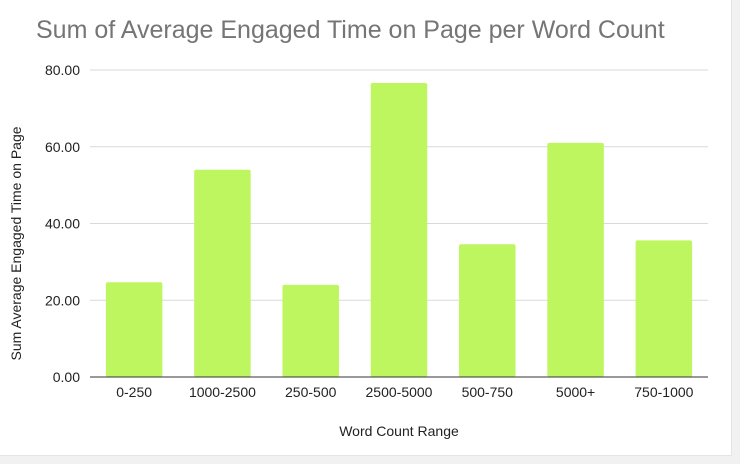  What do you see at coordinates (575, 259) in the screenshot?
I see `bar-5000+` at bounding box center [575, 259].